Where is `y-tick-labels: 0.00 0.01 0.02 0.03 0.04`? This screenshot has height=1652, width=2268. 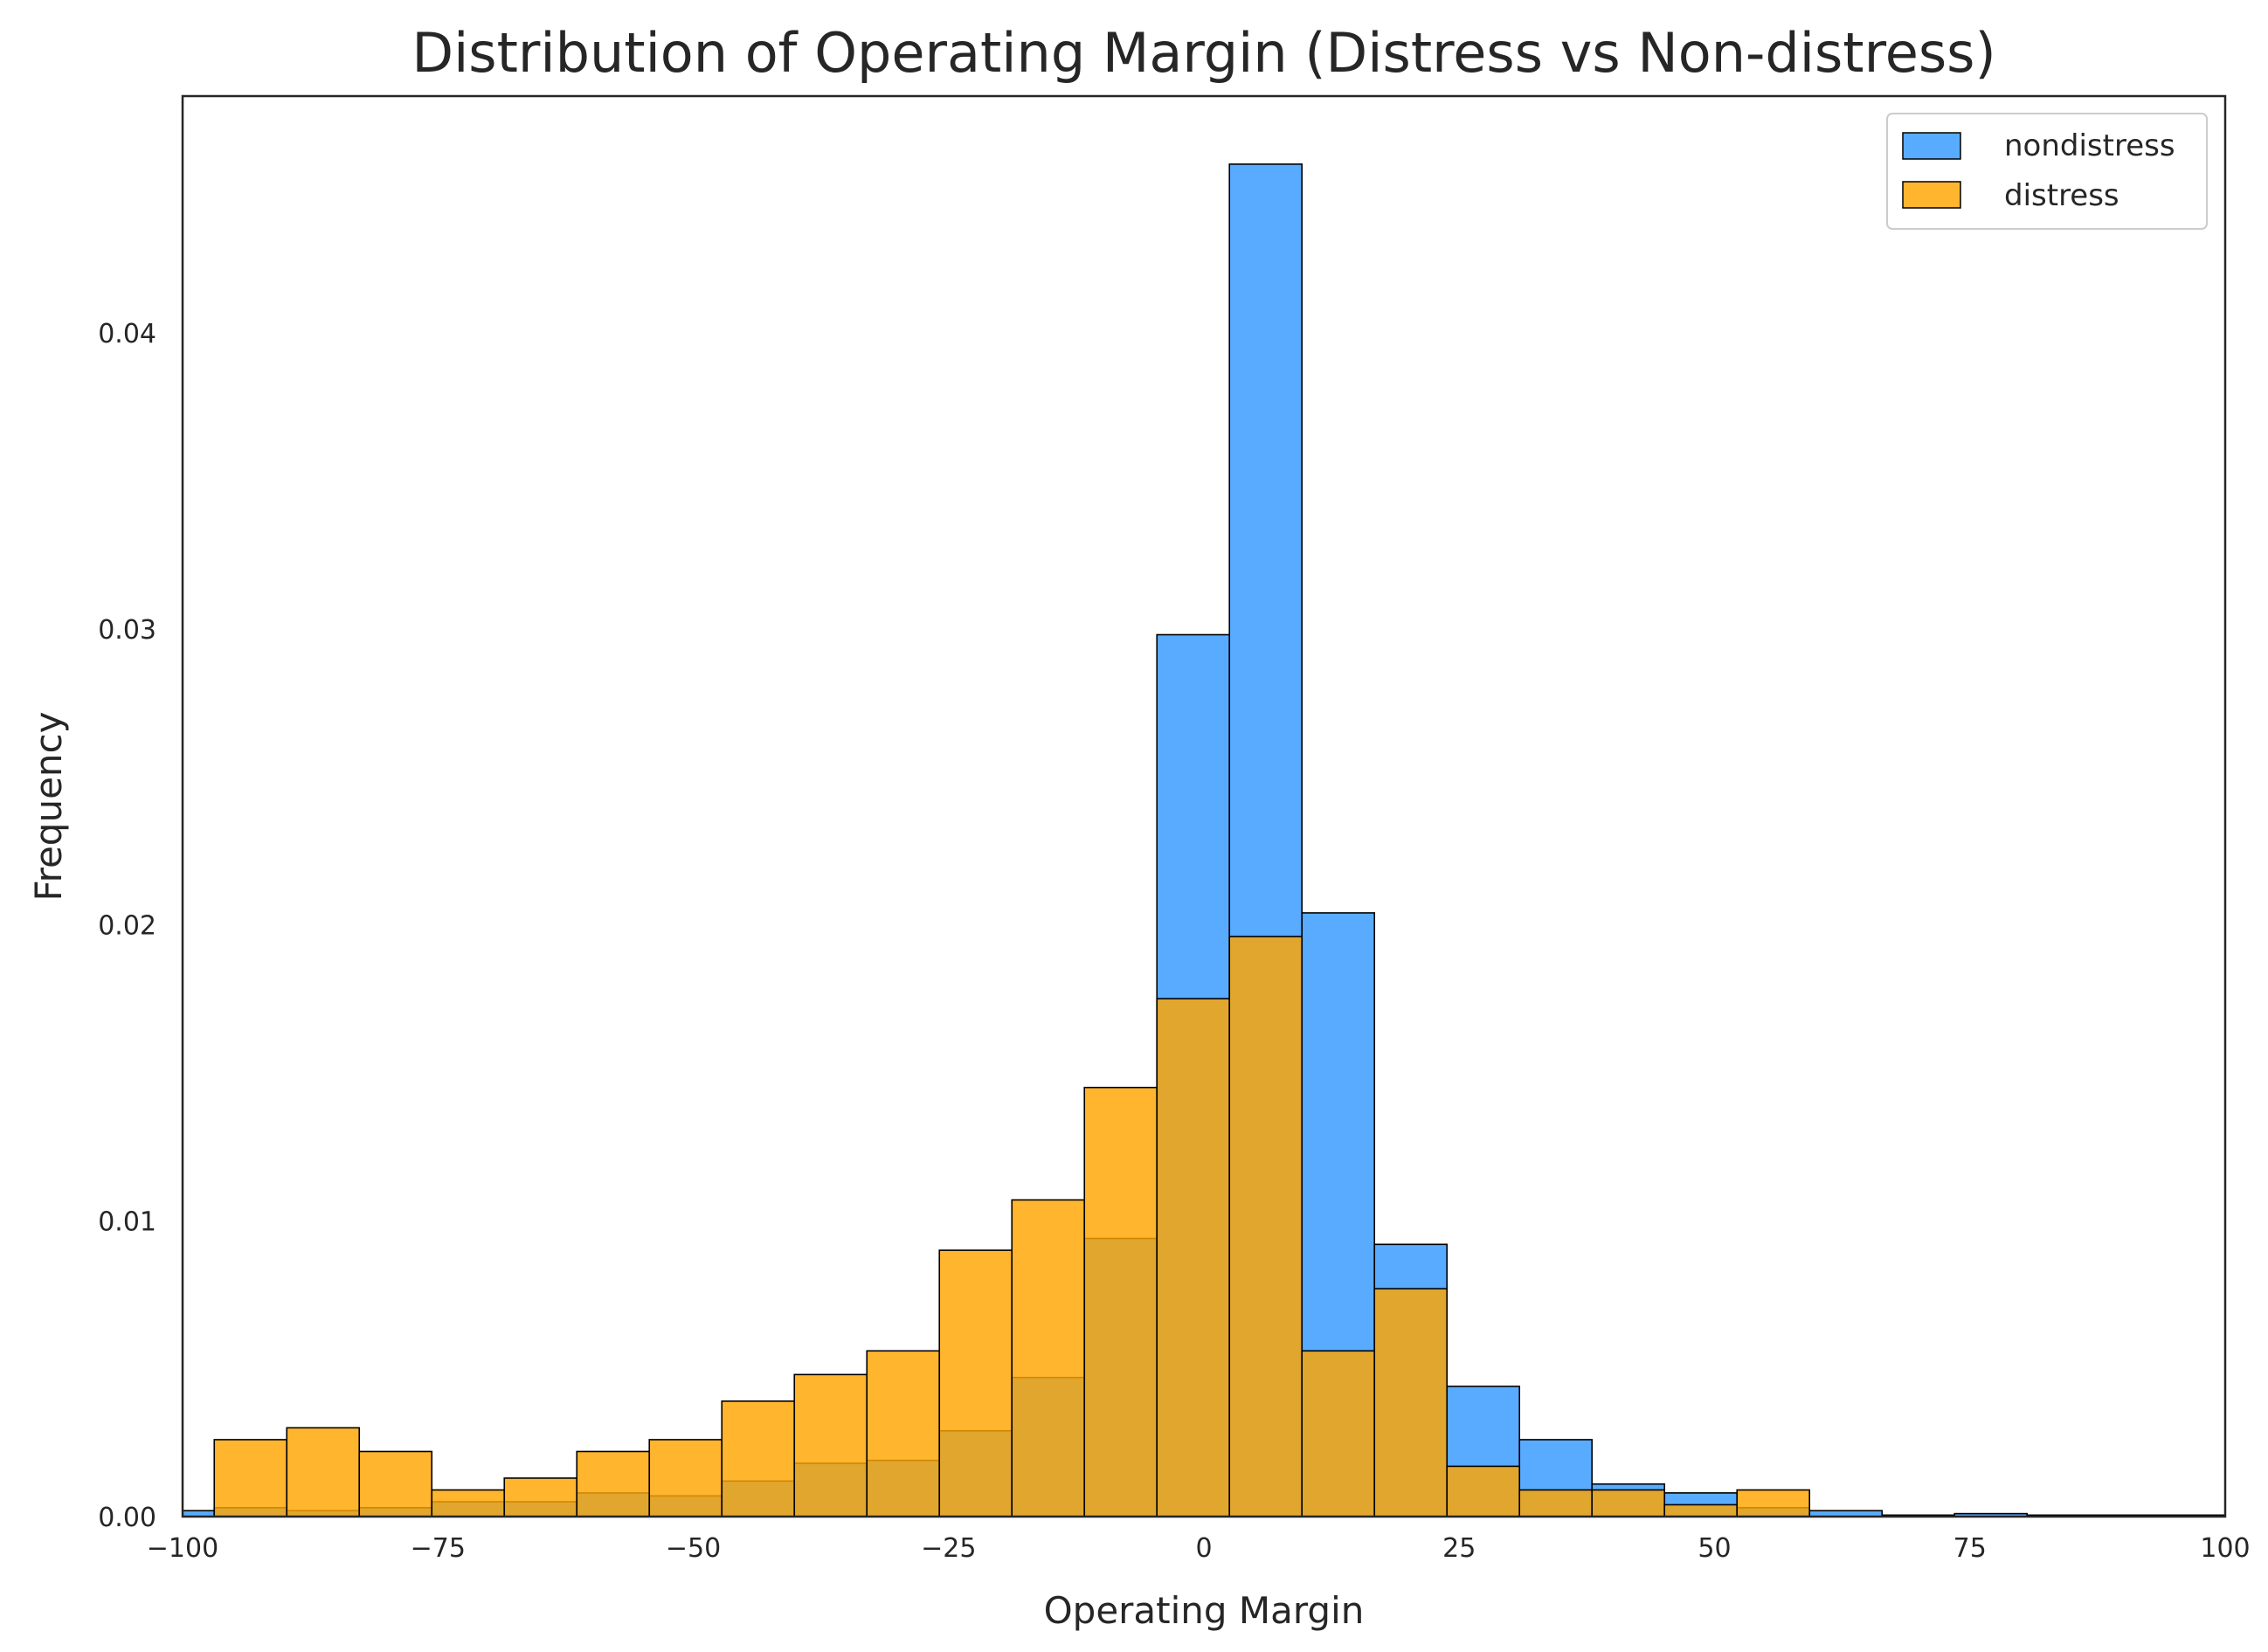 y-tick-labels: 0.00 0.01 0.02 0.03 0.04 is located at coordinates (127, 926).